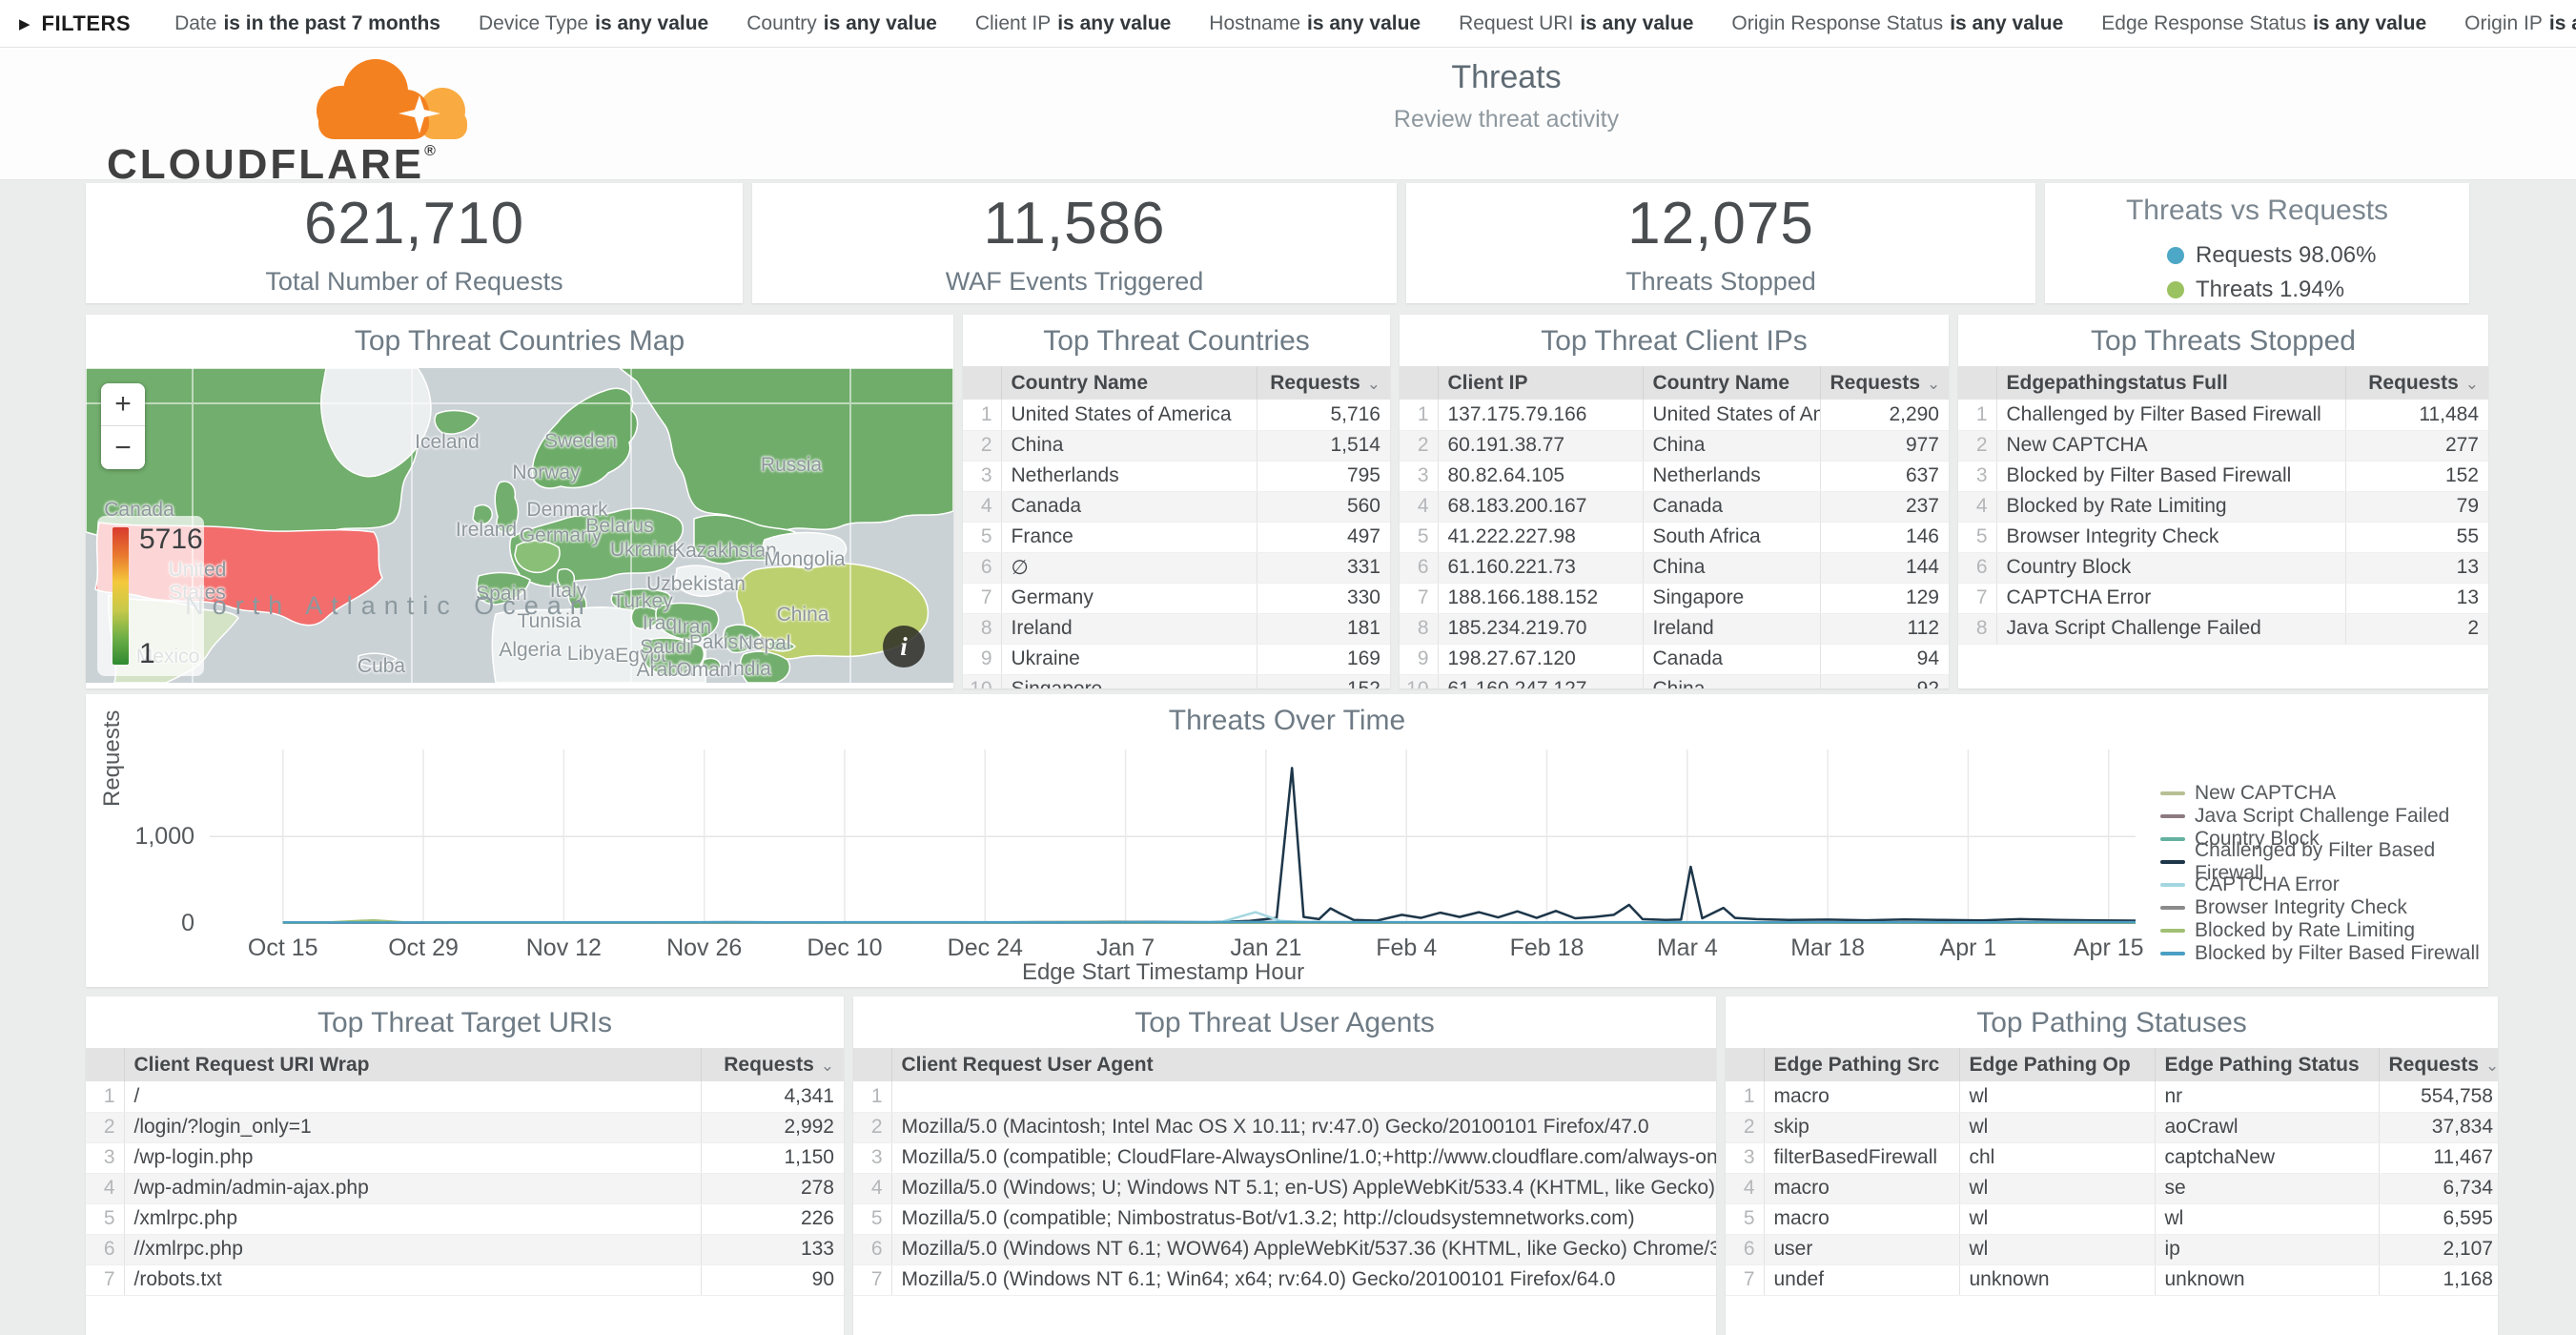  I want to click on chart-legend-item: New CAPTCHA, so click(2324, 793).